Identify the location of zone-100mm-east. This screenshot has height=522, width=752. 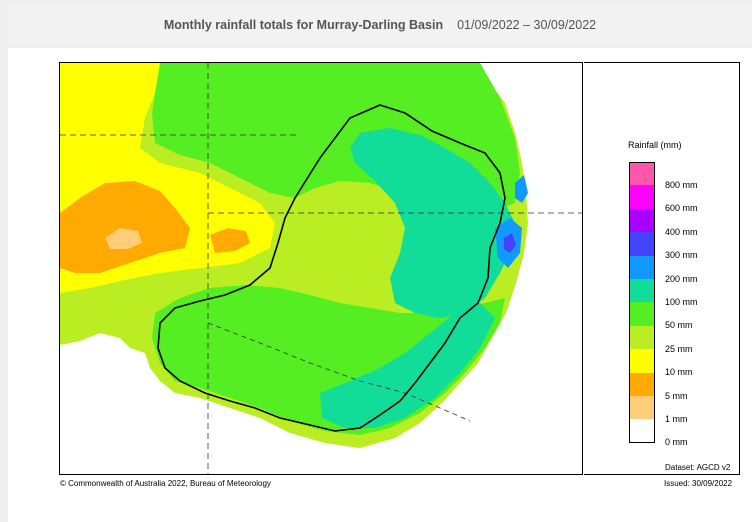
(432, 223).